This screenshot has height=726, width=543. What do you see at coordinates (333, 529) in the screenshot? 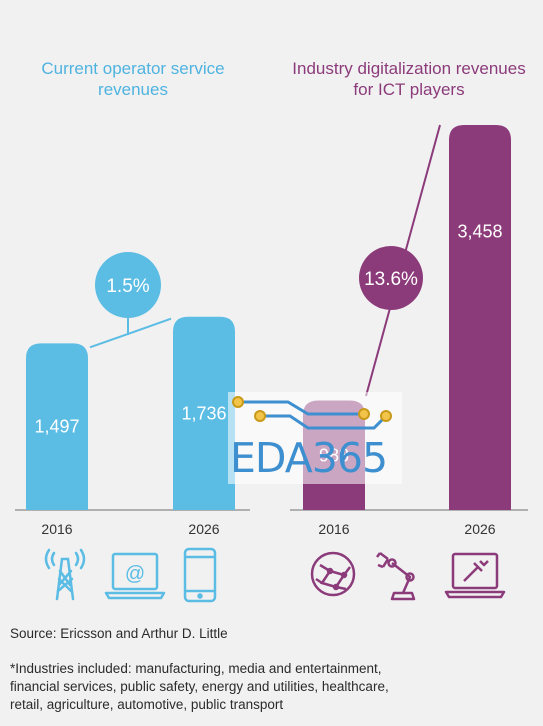
I see `x-tick-label-2-1: 2016` at bounding box center [333, 529].